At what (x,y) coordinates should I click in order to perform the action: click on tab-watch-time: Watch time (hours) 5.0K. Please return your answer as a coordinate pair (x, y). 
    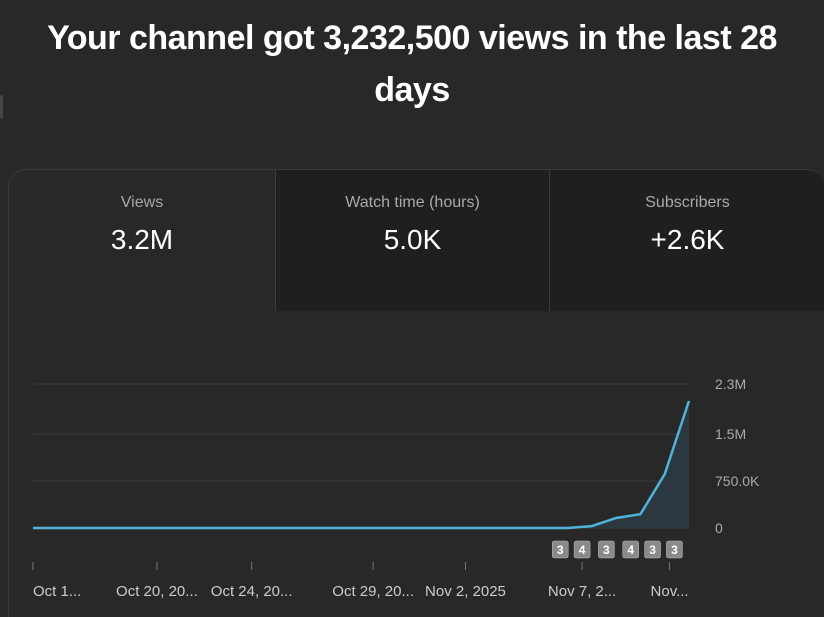
    Looking at the image, I should click on (413, 240).